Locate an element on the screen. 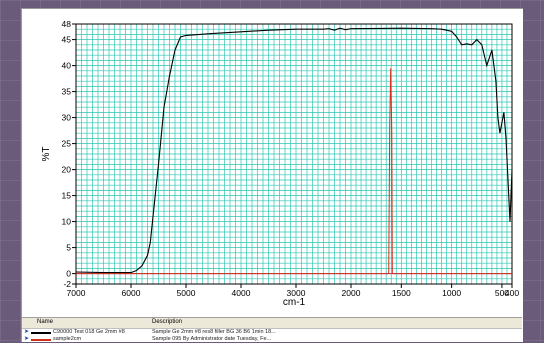 The image size is (544, 343). y-axis-label: %T is located at coordinates (46, 154).